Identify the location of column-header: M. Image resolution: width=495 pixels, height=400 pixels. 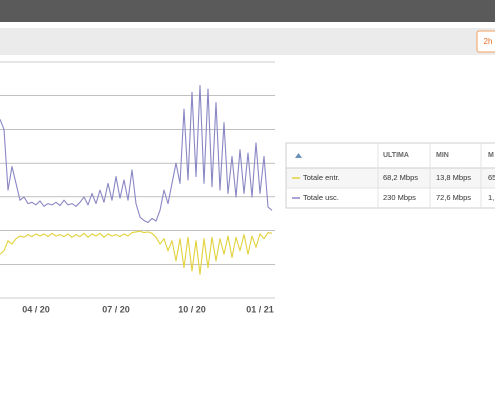
(491, 155).